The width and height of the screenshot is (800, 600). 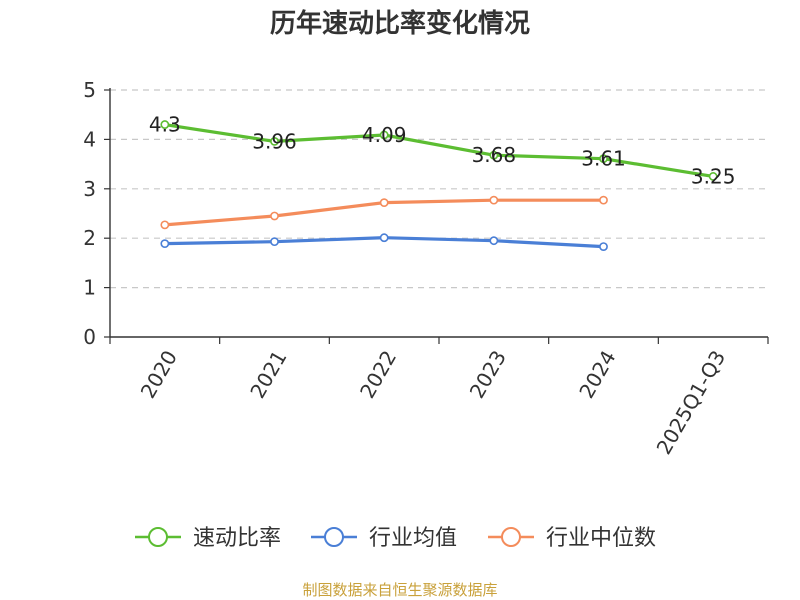 I want to click on data-label-0-4: 3.61, so click(x=603, y=159).